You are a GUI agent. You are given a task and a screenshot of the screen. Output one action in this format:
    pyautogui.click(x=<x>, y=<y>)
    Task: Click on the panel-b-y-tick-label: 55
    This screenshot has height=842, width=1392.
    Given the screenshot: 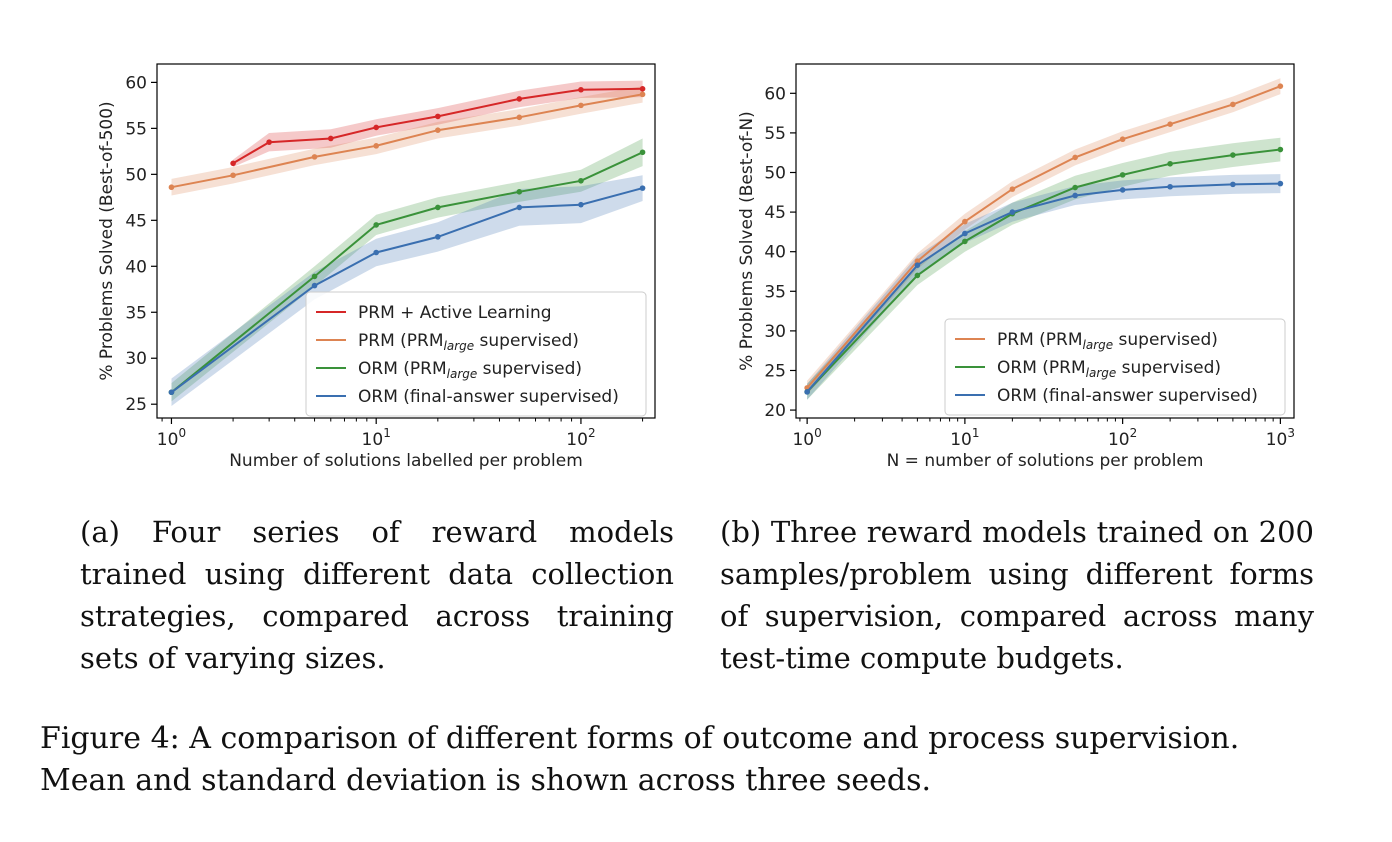 What is the action you would take?
    pyautogui.click(x=775, y=134)
    